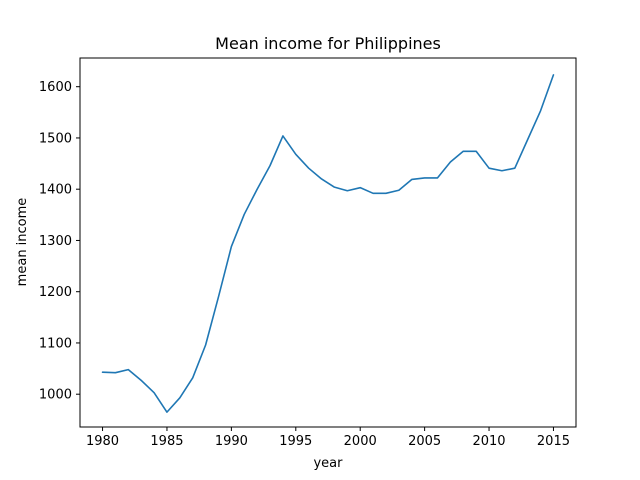 The height and width of the screenshot is (480, 640). I want to click on y-tick-label: 1200, so click(55, 292).